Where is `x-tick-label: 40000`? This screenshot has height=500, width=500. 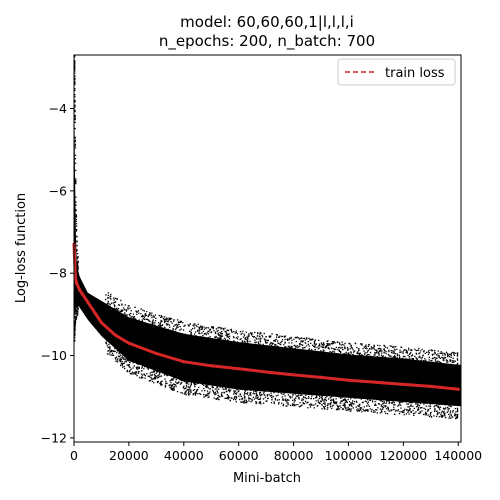 x-tick-label: 40000 is located at coordinates (184, 455).